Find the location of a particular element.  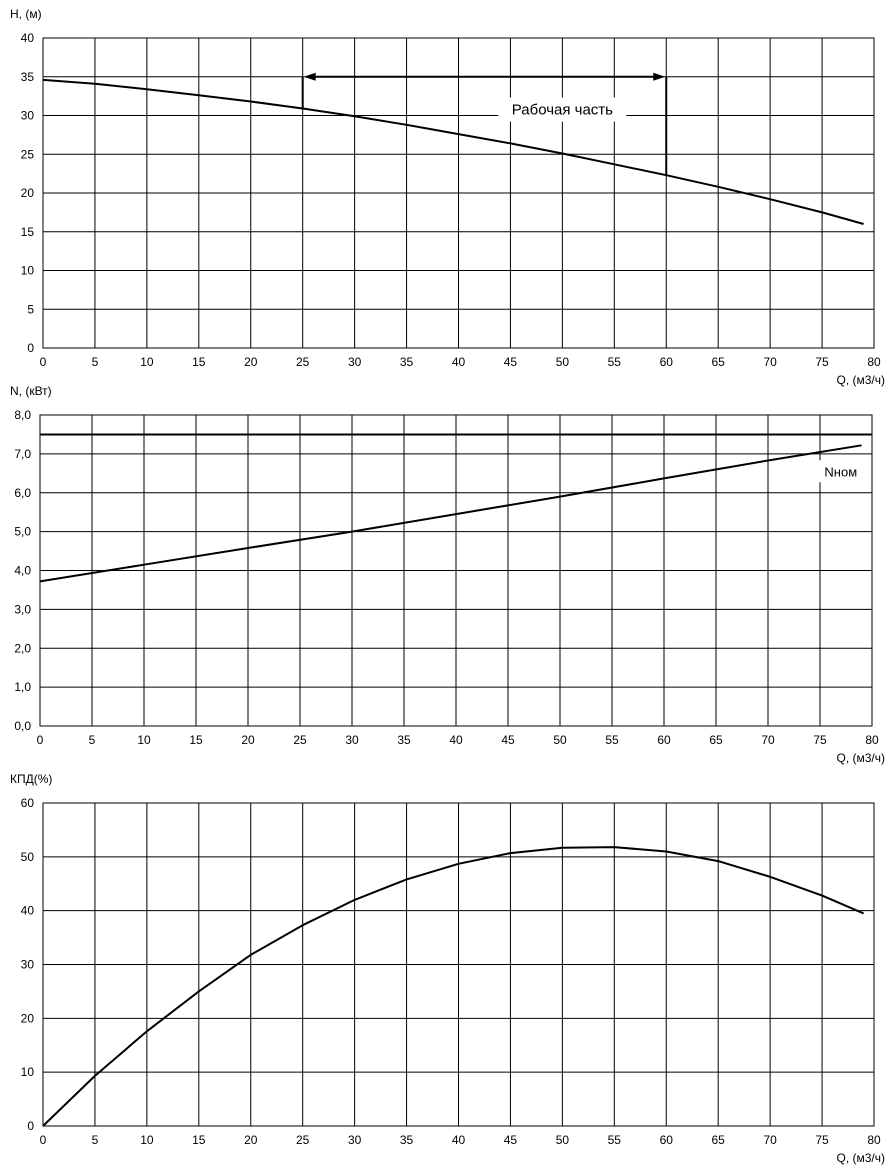

y-axis-label: КПД(%) is located at coordinates (31, 779).